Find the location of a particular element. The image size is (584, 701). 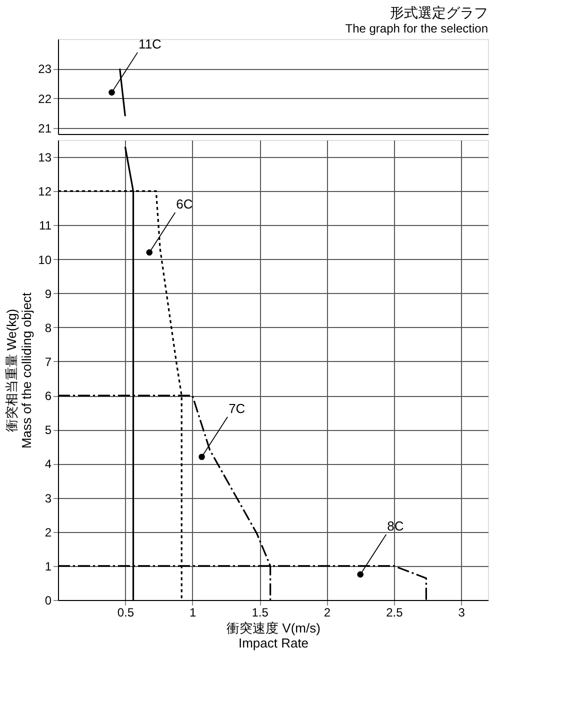

x-tick-label: 1 is located at coordinates (193, 613).